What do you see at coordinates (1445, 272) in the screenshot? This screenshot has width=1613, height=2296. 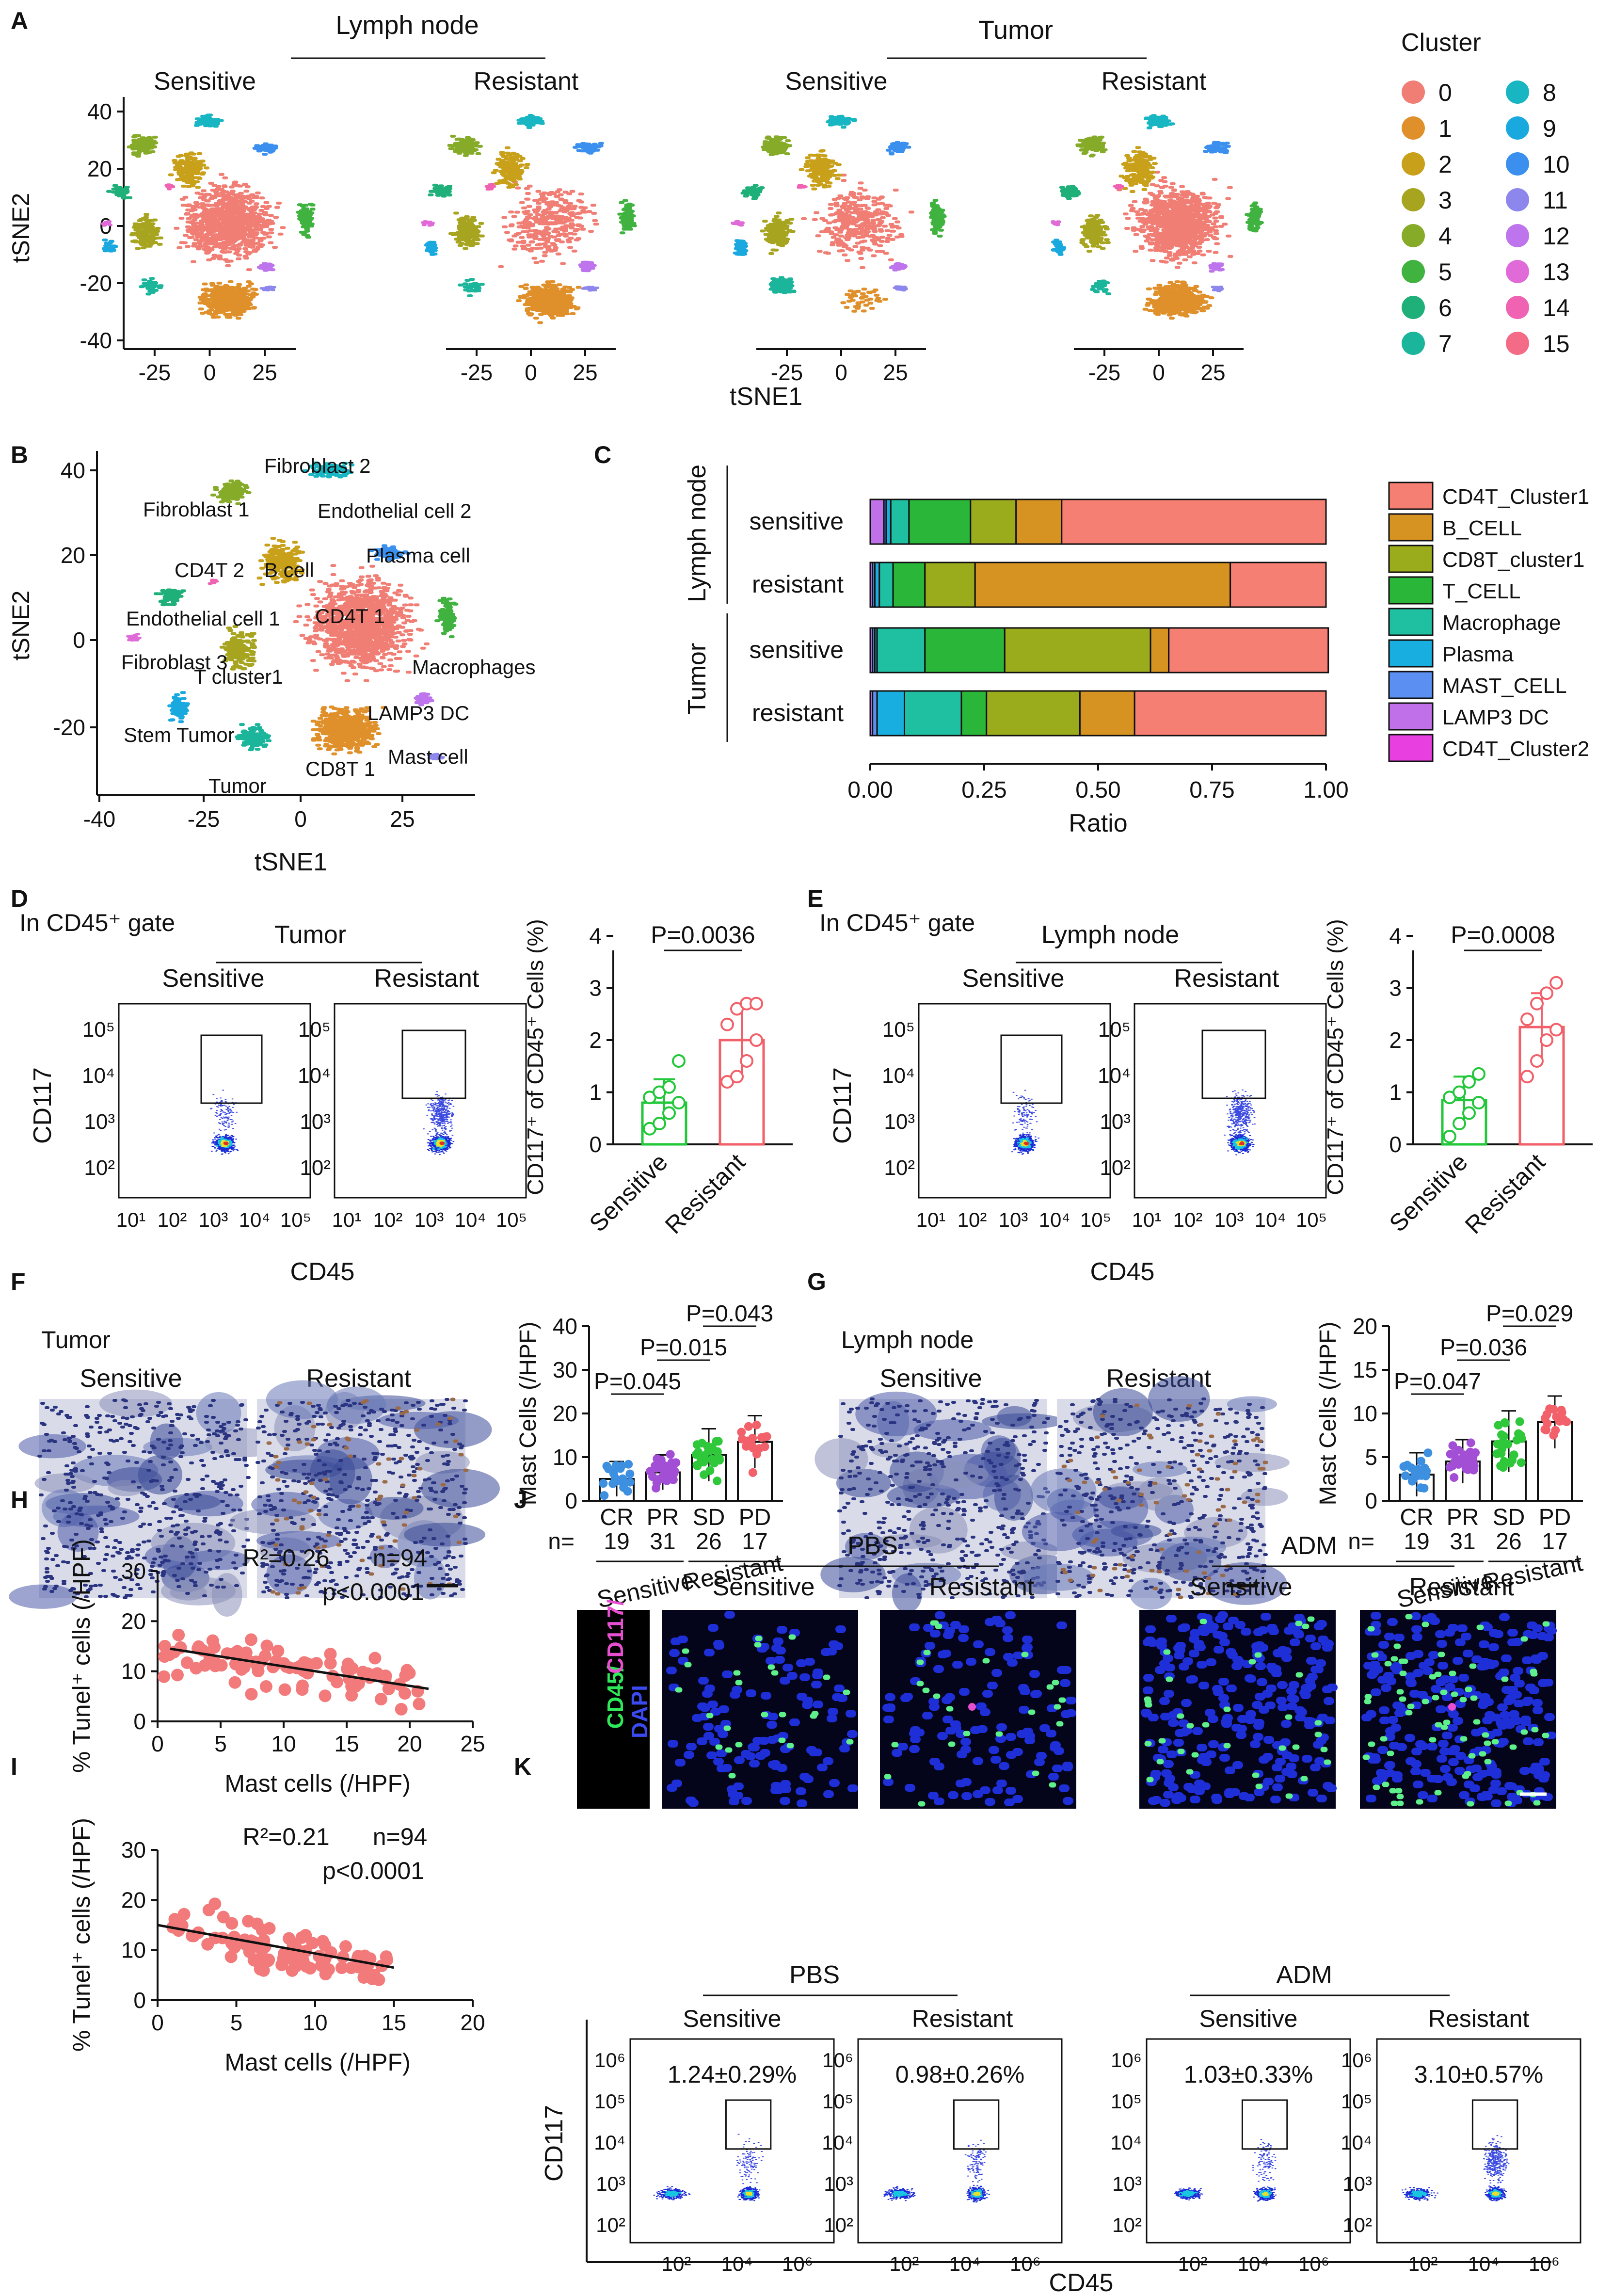 I see `legend-label: 5` at bounding box center [1445, 272].